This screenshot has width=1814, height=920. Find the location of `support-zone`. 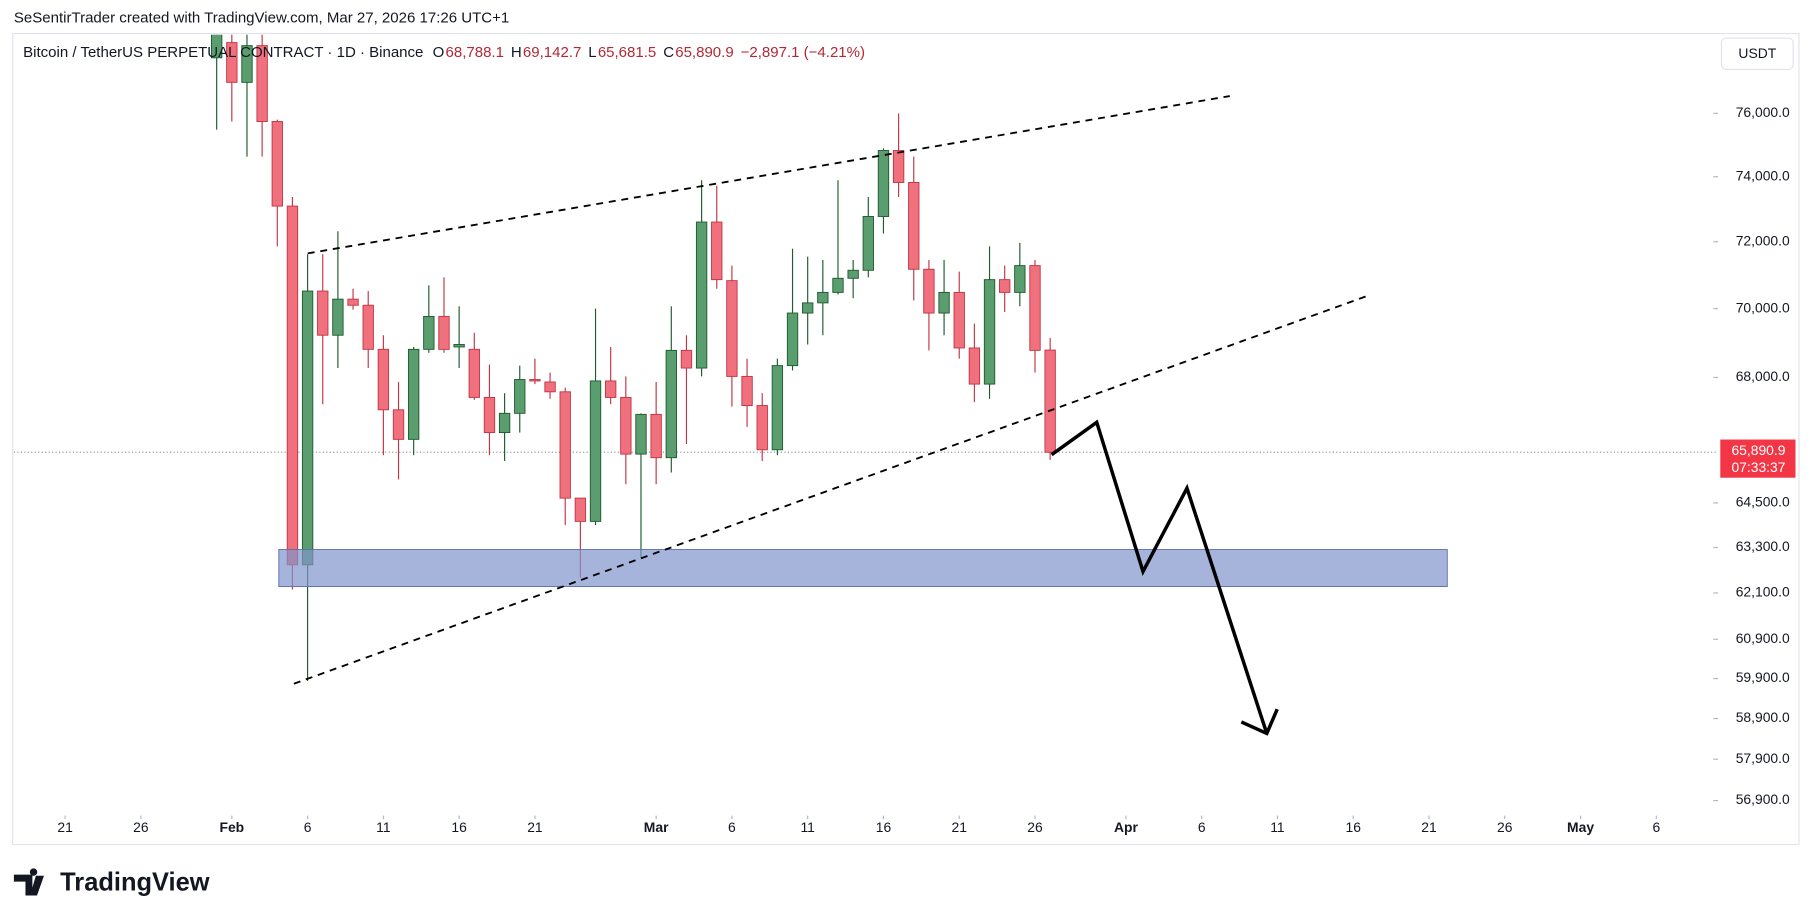

support-zone is located at coordinates (863, 568).